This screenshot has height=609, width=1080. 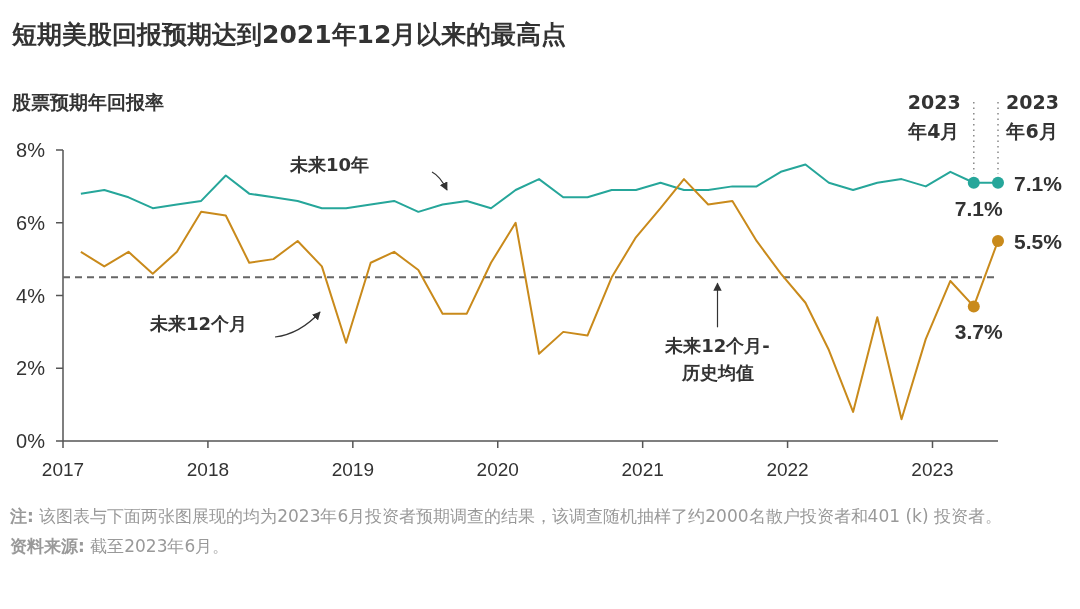 What do you see at coordinates (63, 469) in the screenshot?
I see `x-tick-label: 2017` at bounding box center [63, 469].